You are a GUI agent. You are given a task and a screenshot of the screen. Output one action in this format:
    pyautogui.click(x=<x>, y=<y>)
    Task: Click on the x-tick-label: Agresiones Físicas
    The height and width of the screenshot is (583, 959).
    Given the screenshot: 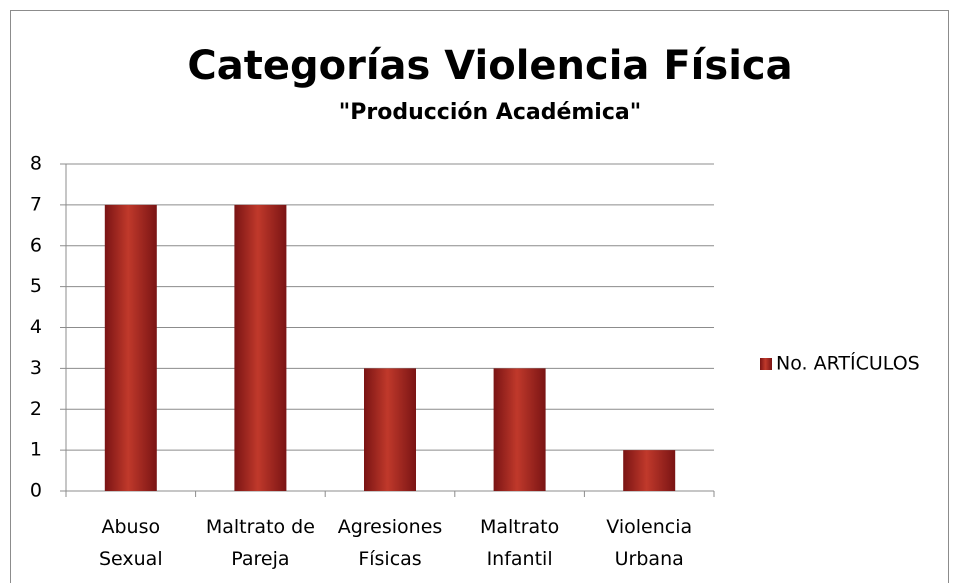 What is the action you would take?
    pyautogui.click(x=390, y=543)
    